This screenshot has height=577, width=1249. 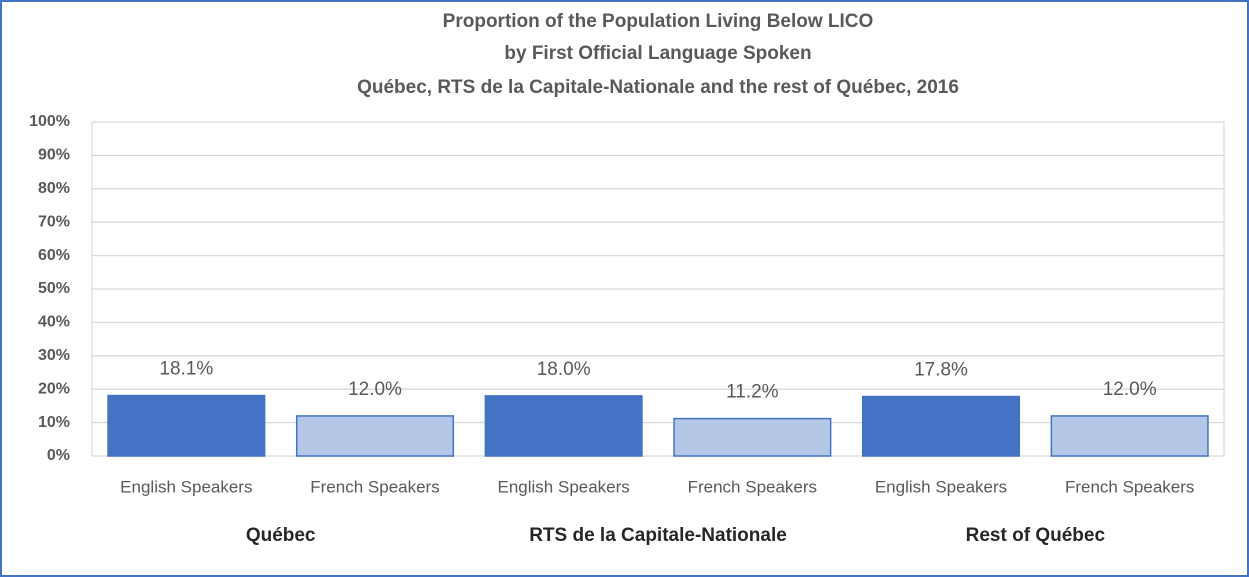 What do you see at coordinates (54, 188) in the screenshot?
I see `y-tick-label: 80%` at bounding box center [54, 188].